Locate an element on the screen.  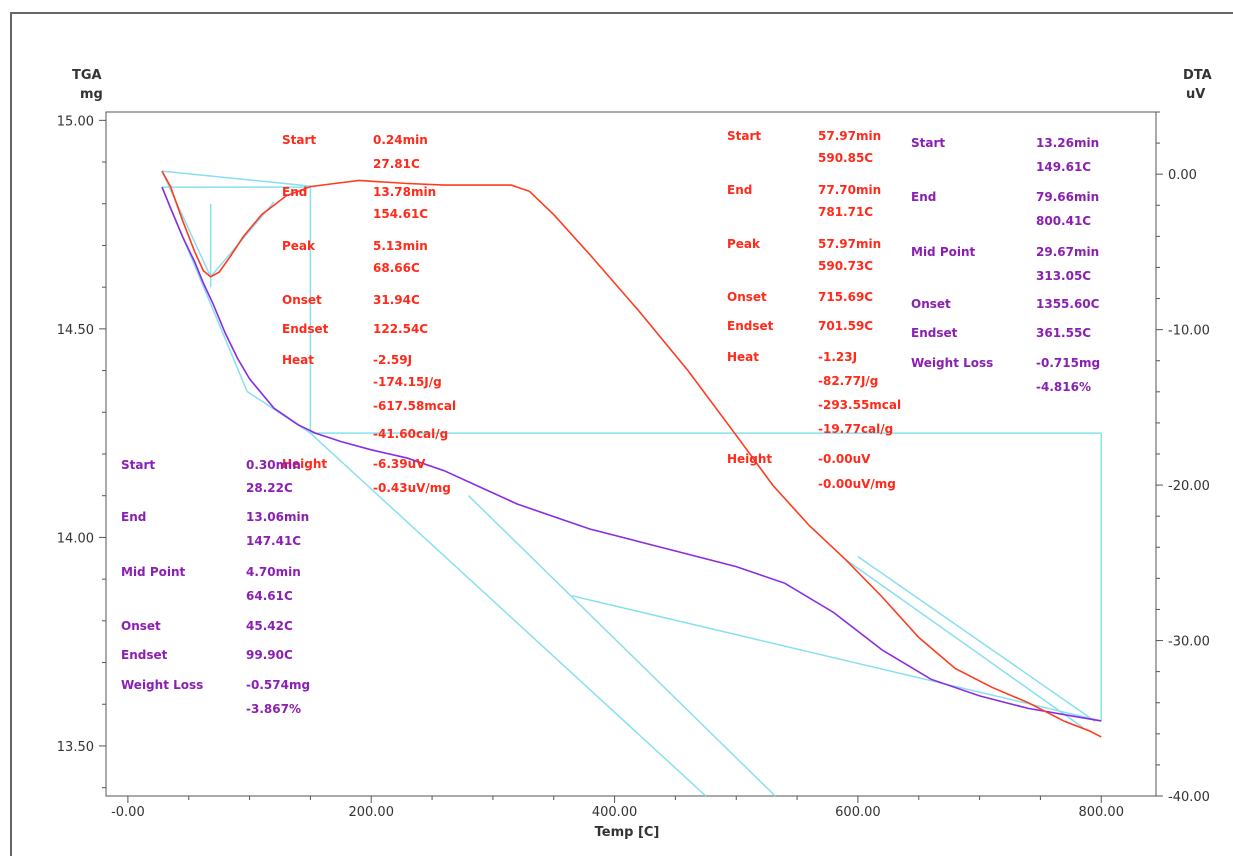
annotation-value: -3.867% is located at coordinates (273, 709).